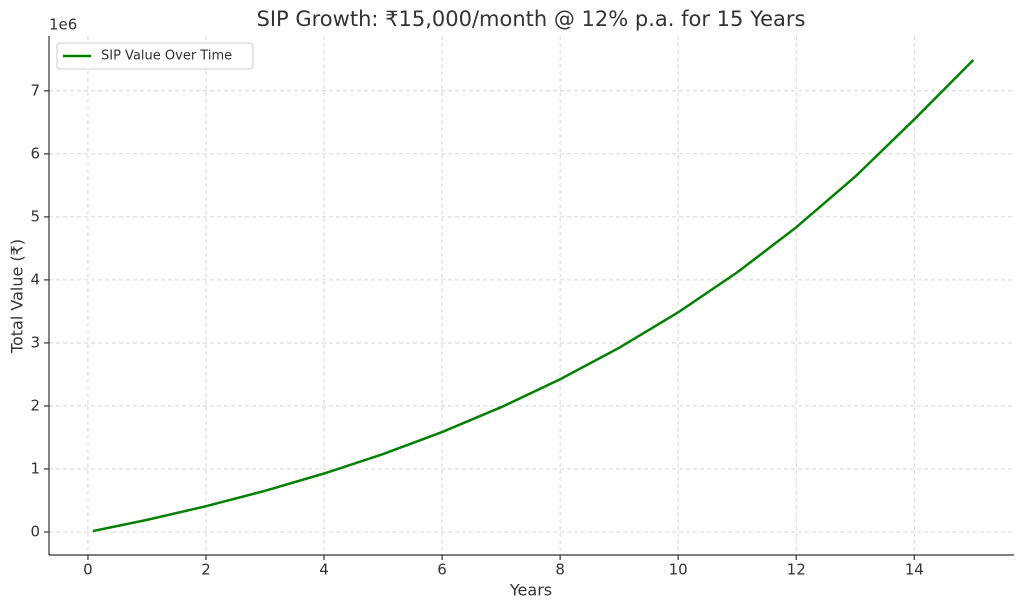 This screenshot has width=1024, height=611. What do you see at coordinates (63, 25) in the screenshot?
I see `axis-offset: 1e6` at bounding box center [63, 25].